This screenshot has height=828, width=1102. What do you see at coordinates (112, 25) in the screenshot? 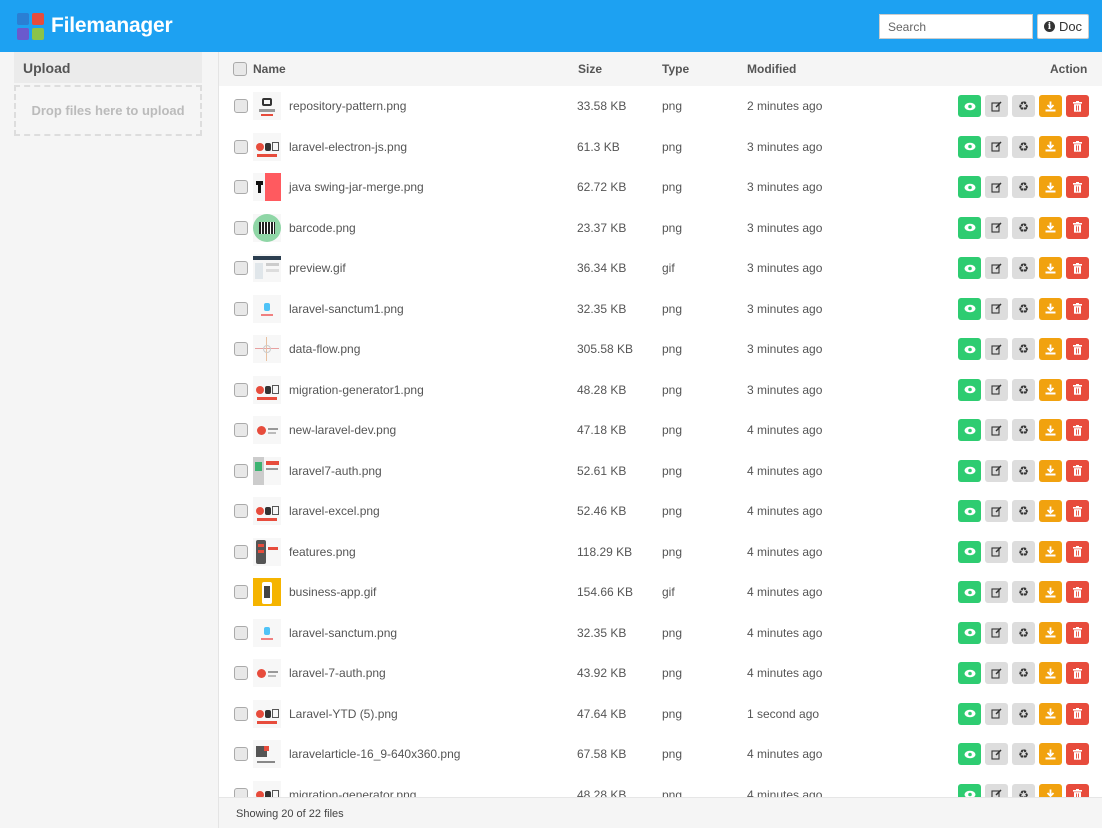
I see `brand-title: Filemanager` at bounding box center [112, 25].